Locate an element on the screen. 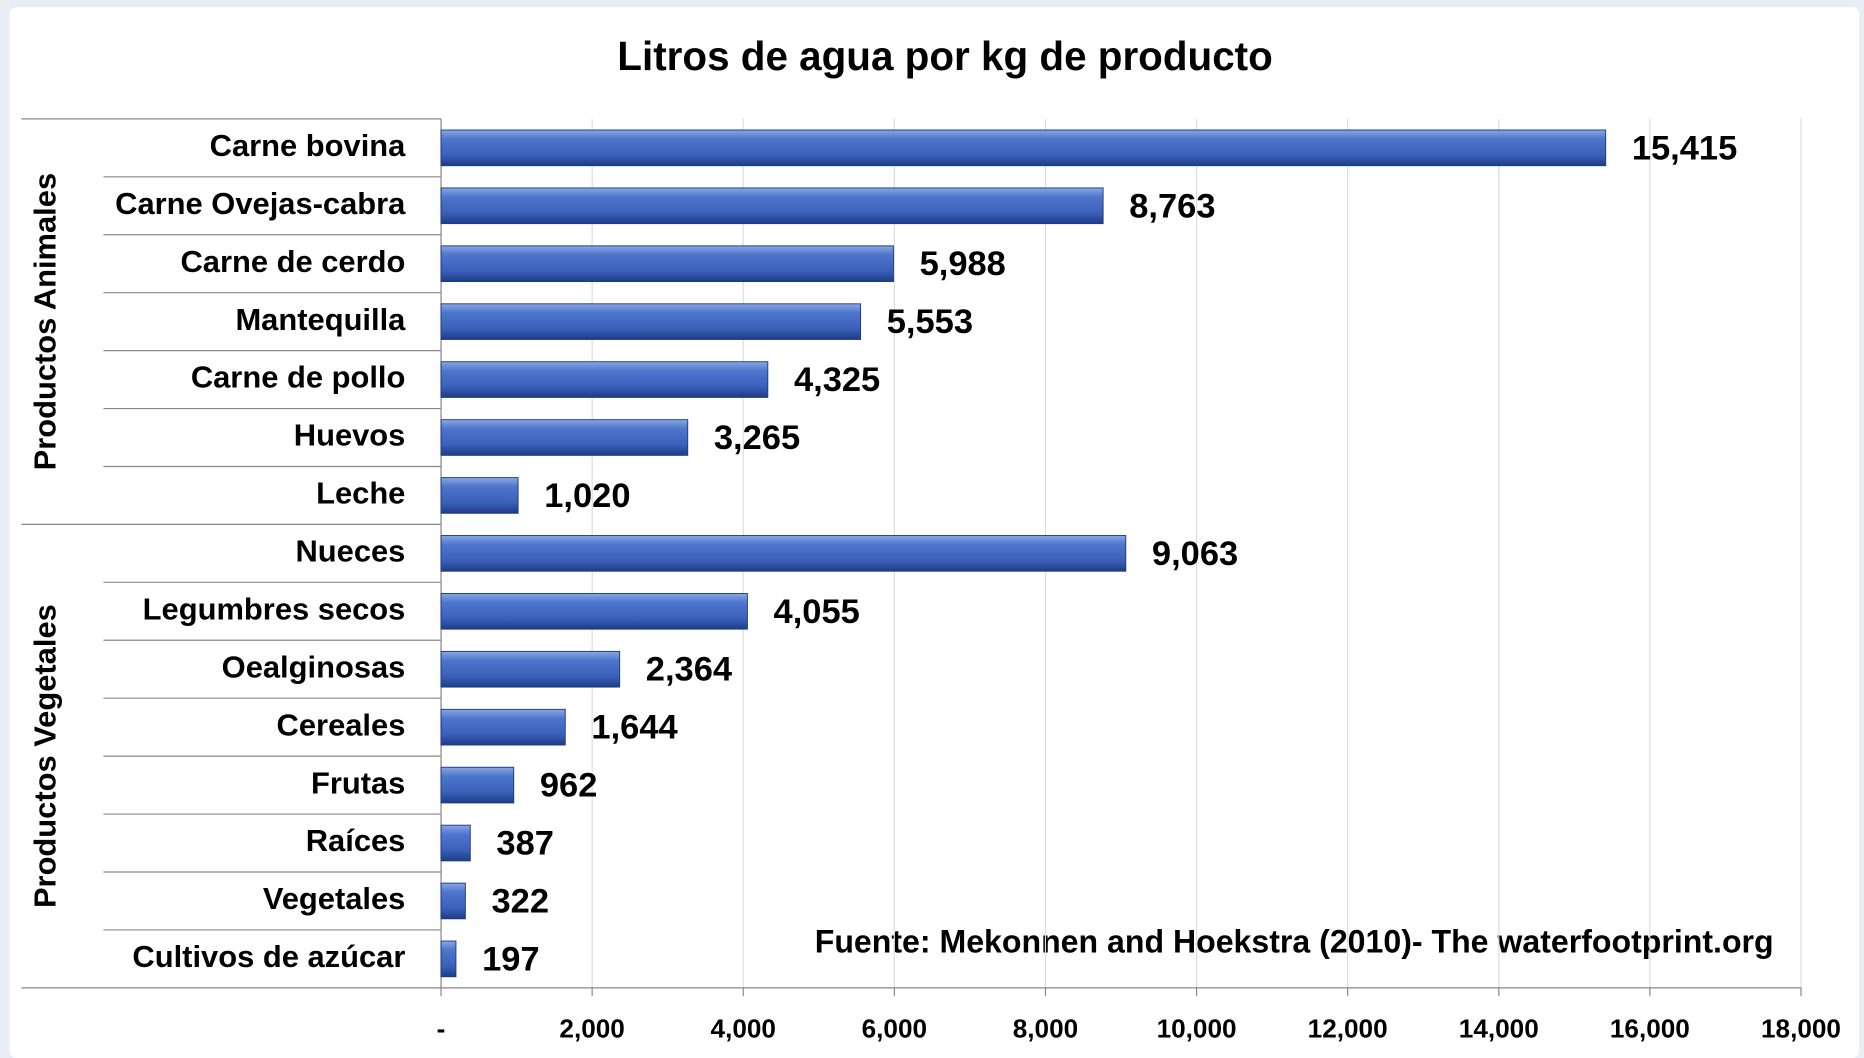  x-tick-label: - is located at coordinates (441, 1029).